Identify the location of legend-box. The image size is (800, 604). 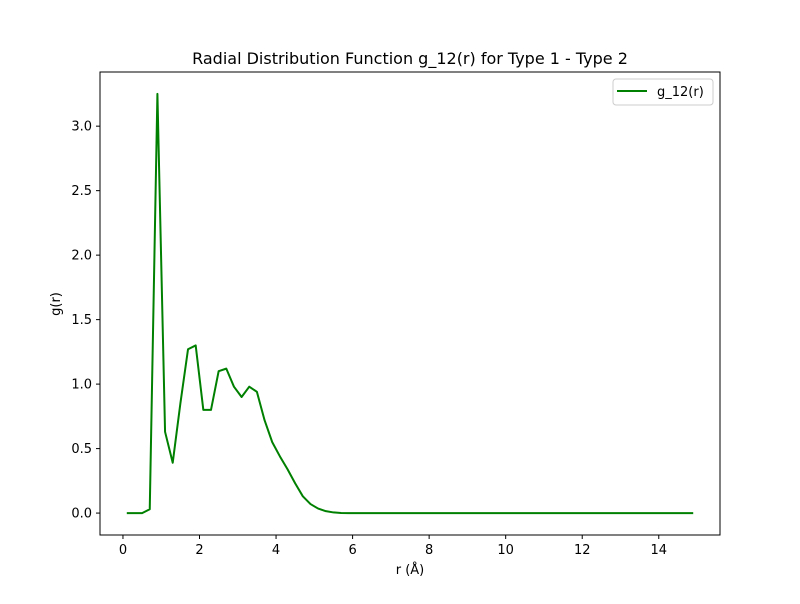
(663, 92).